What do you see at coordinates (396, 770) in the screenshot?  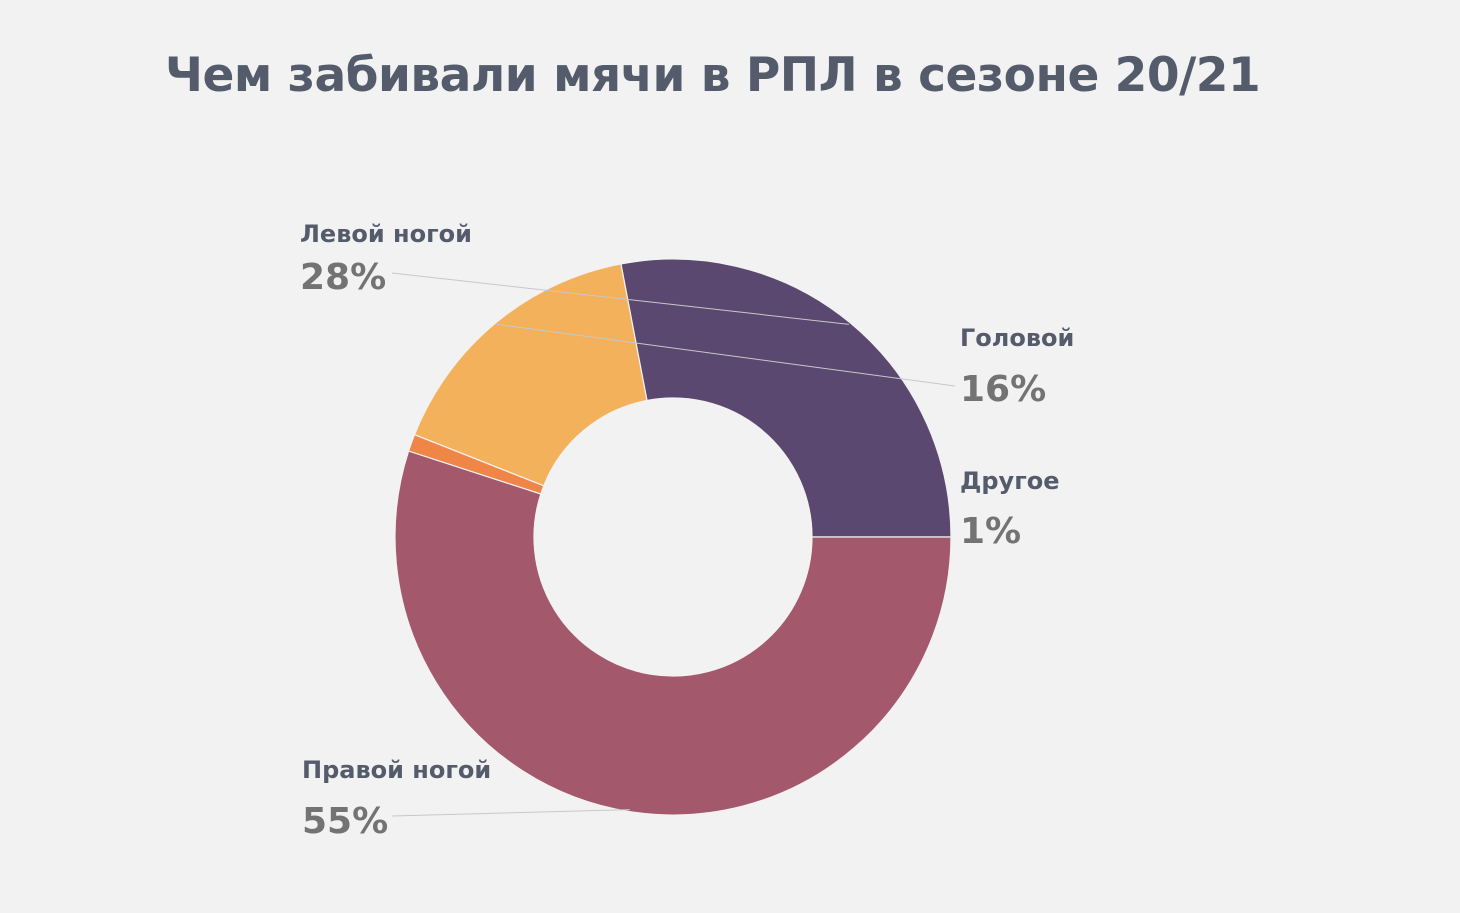 I see `slice-label-правой-ногой: Правой ногой` at bounding box center [396, 770].